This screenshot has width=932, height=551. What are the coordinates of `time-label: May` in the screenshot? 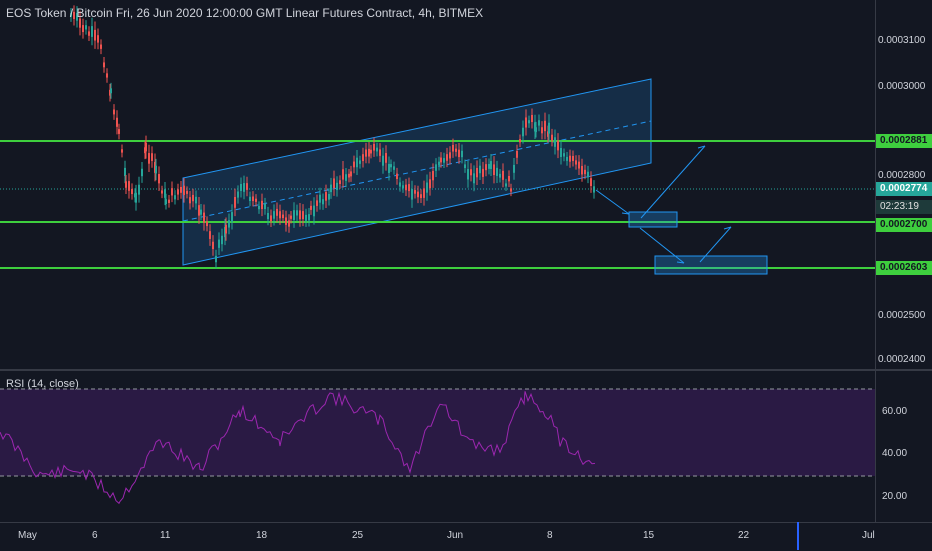 It's located at (27, 535).